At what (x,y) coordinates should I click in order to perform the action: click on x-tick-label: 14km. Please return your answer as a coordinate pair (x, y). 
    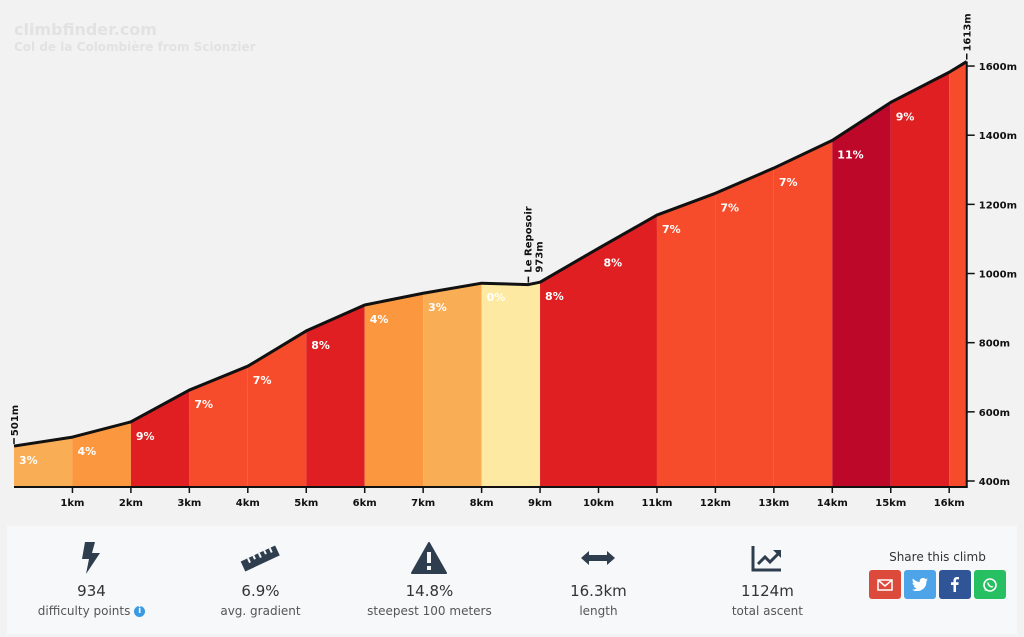
    Looking at the image, I should click on (832, 503).